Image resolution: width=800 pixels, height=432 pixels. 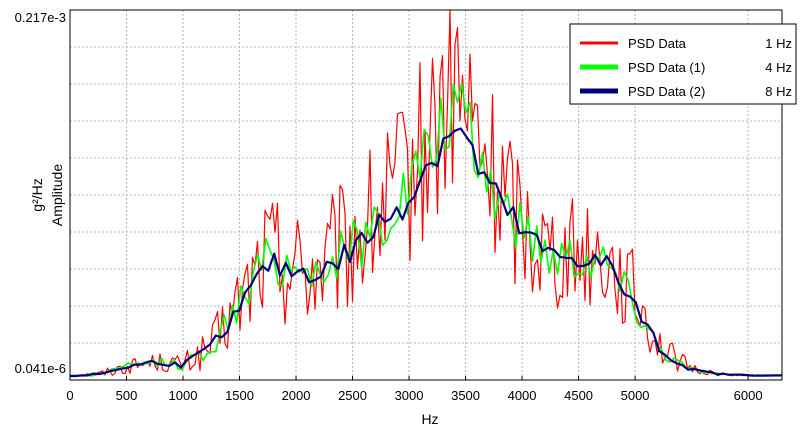 What do you see at coordinates (778, 43) in the screenshot?
I see `legend-res-psd: 1 Hz` at bounding box center [778, 43].